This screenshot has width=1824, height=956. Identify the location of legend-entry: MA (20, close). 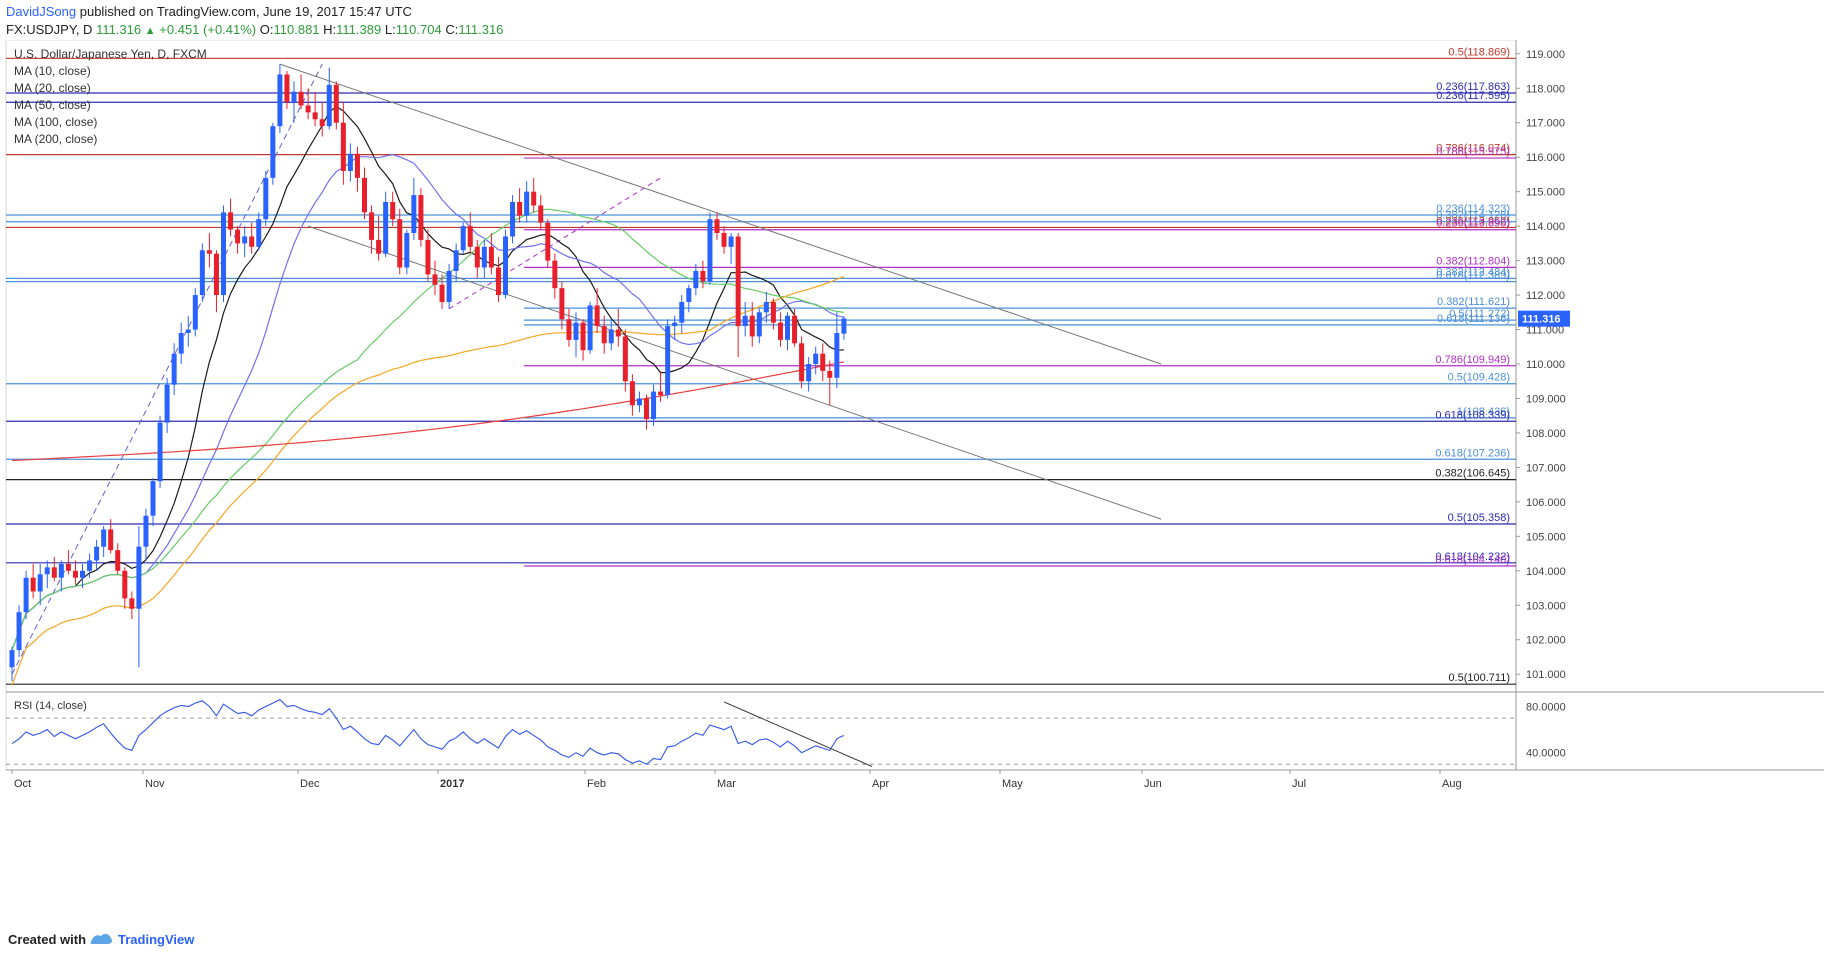
(52, 88).